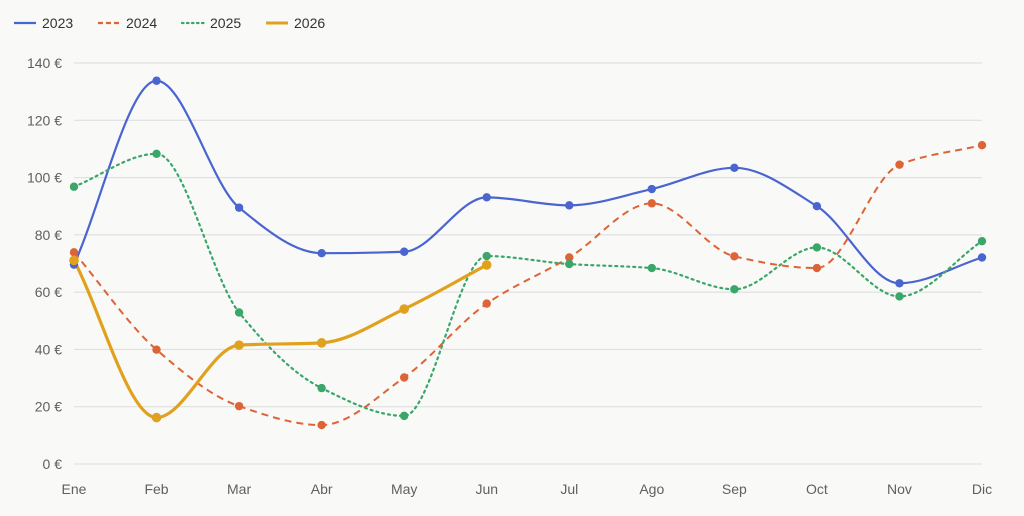 Image resolution: width=1024 pixels, height=516 pixels. What do you see at coordinates (48, 235) in the screenshot?
I see `y-tick-label: 80 €` at bounding box center [48, 235].